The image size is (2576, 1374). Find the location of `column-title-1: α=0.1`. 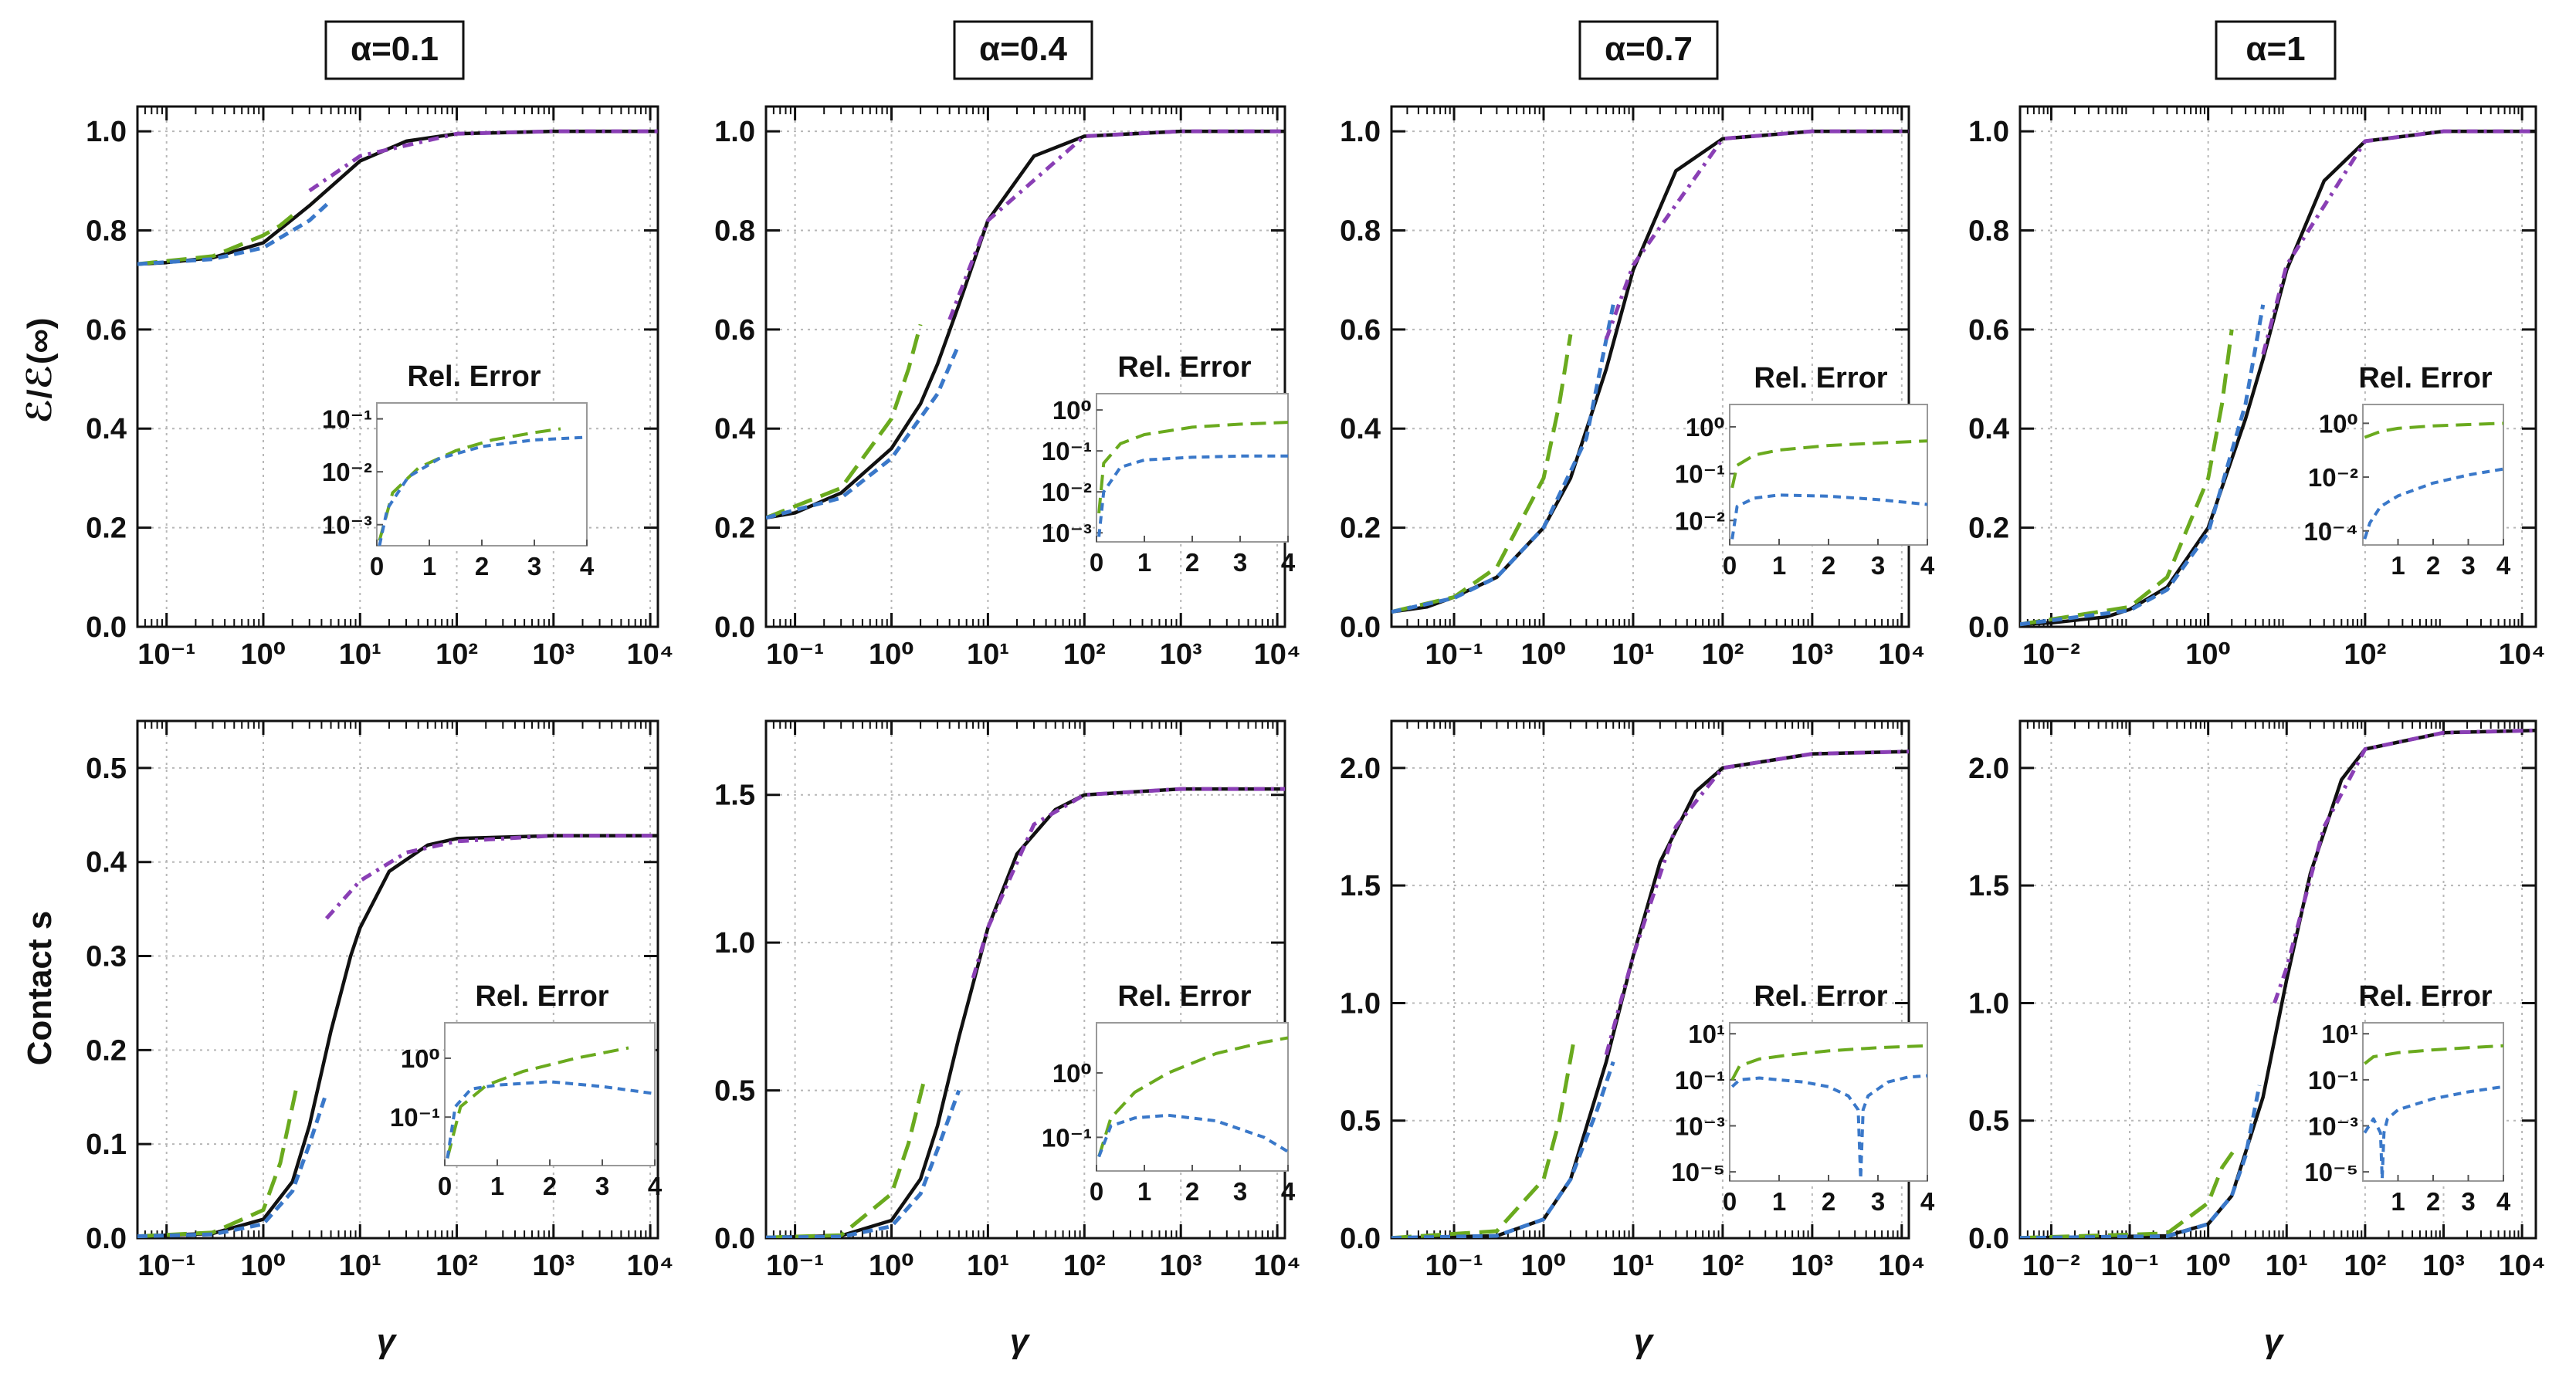

column-title-1: α=0.1 is located at coordinates (395, 49).